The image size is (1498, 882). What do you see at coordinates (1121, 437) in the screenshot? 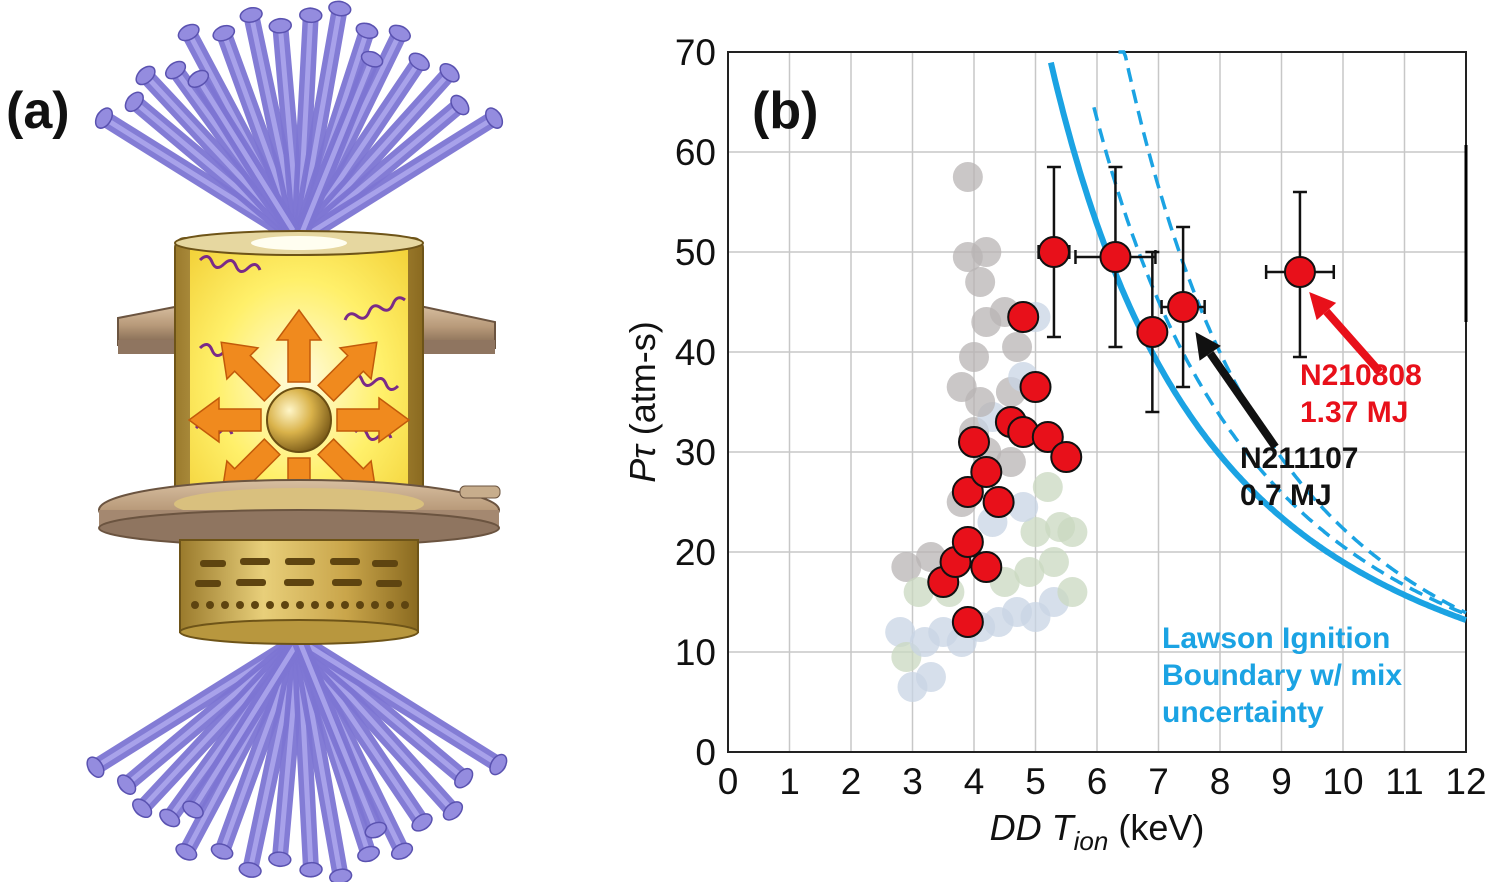
I see `highlight-points` at bounding box center [1121, 437].